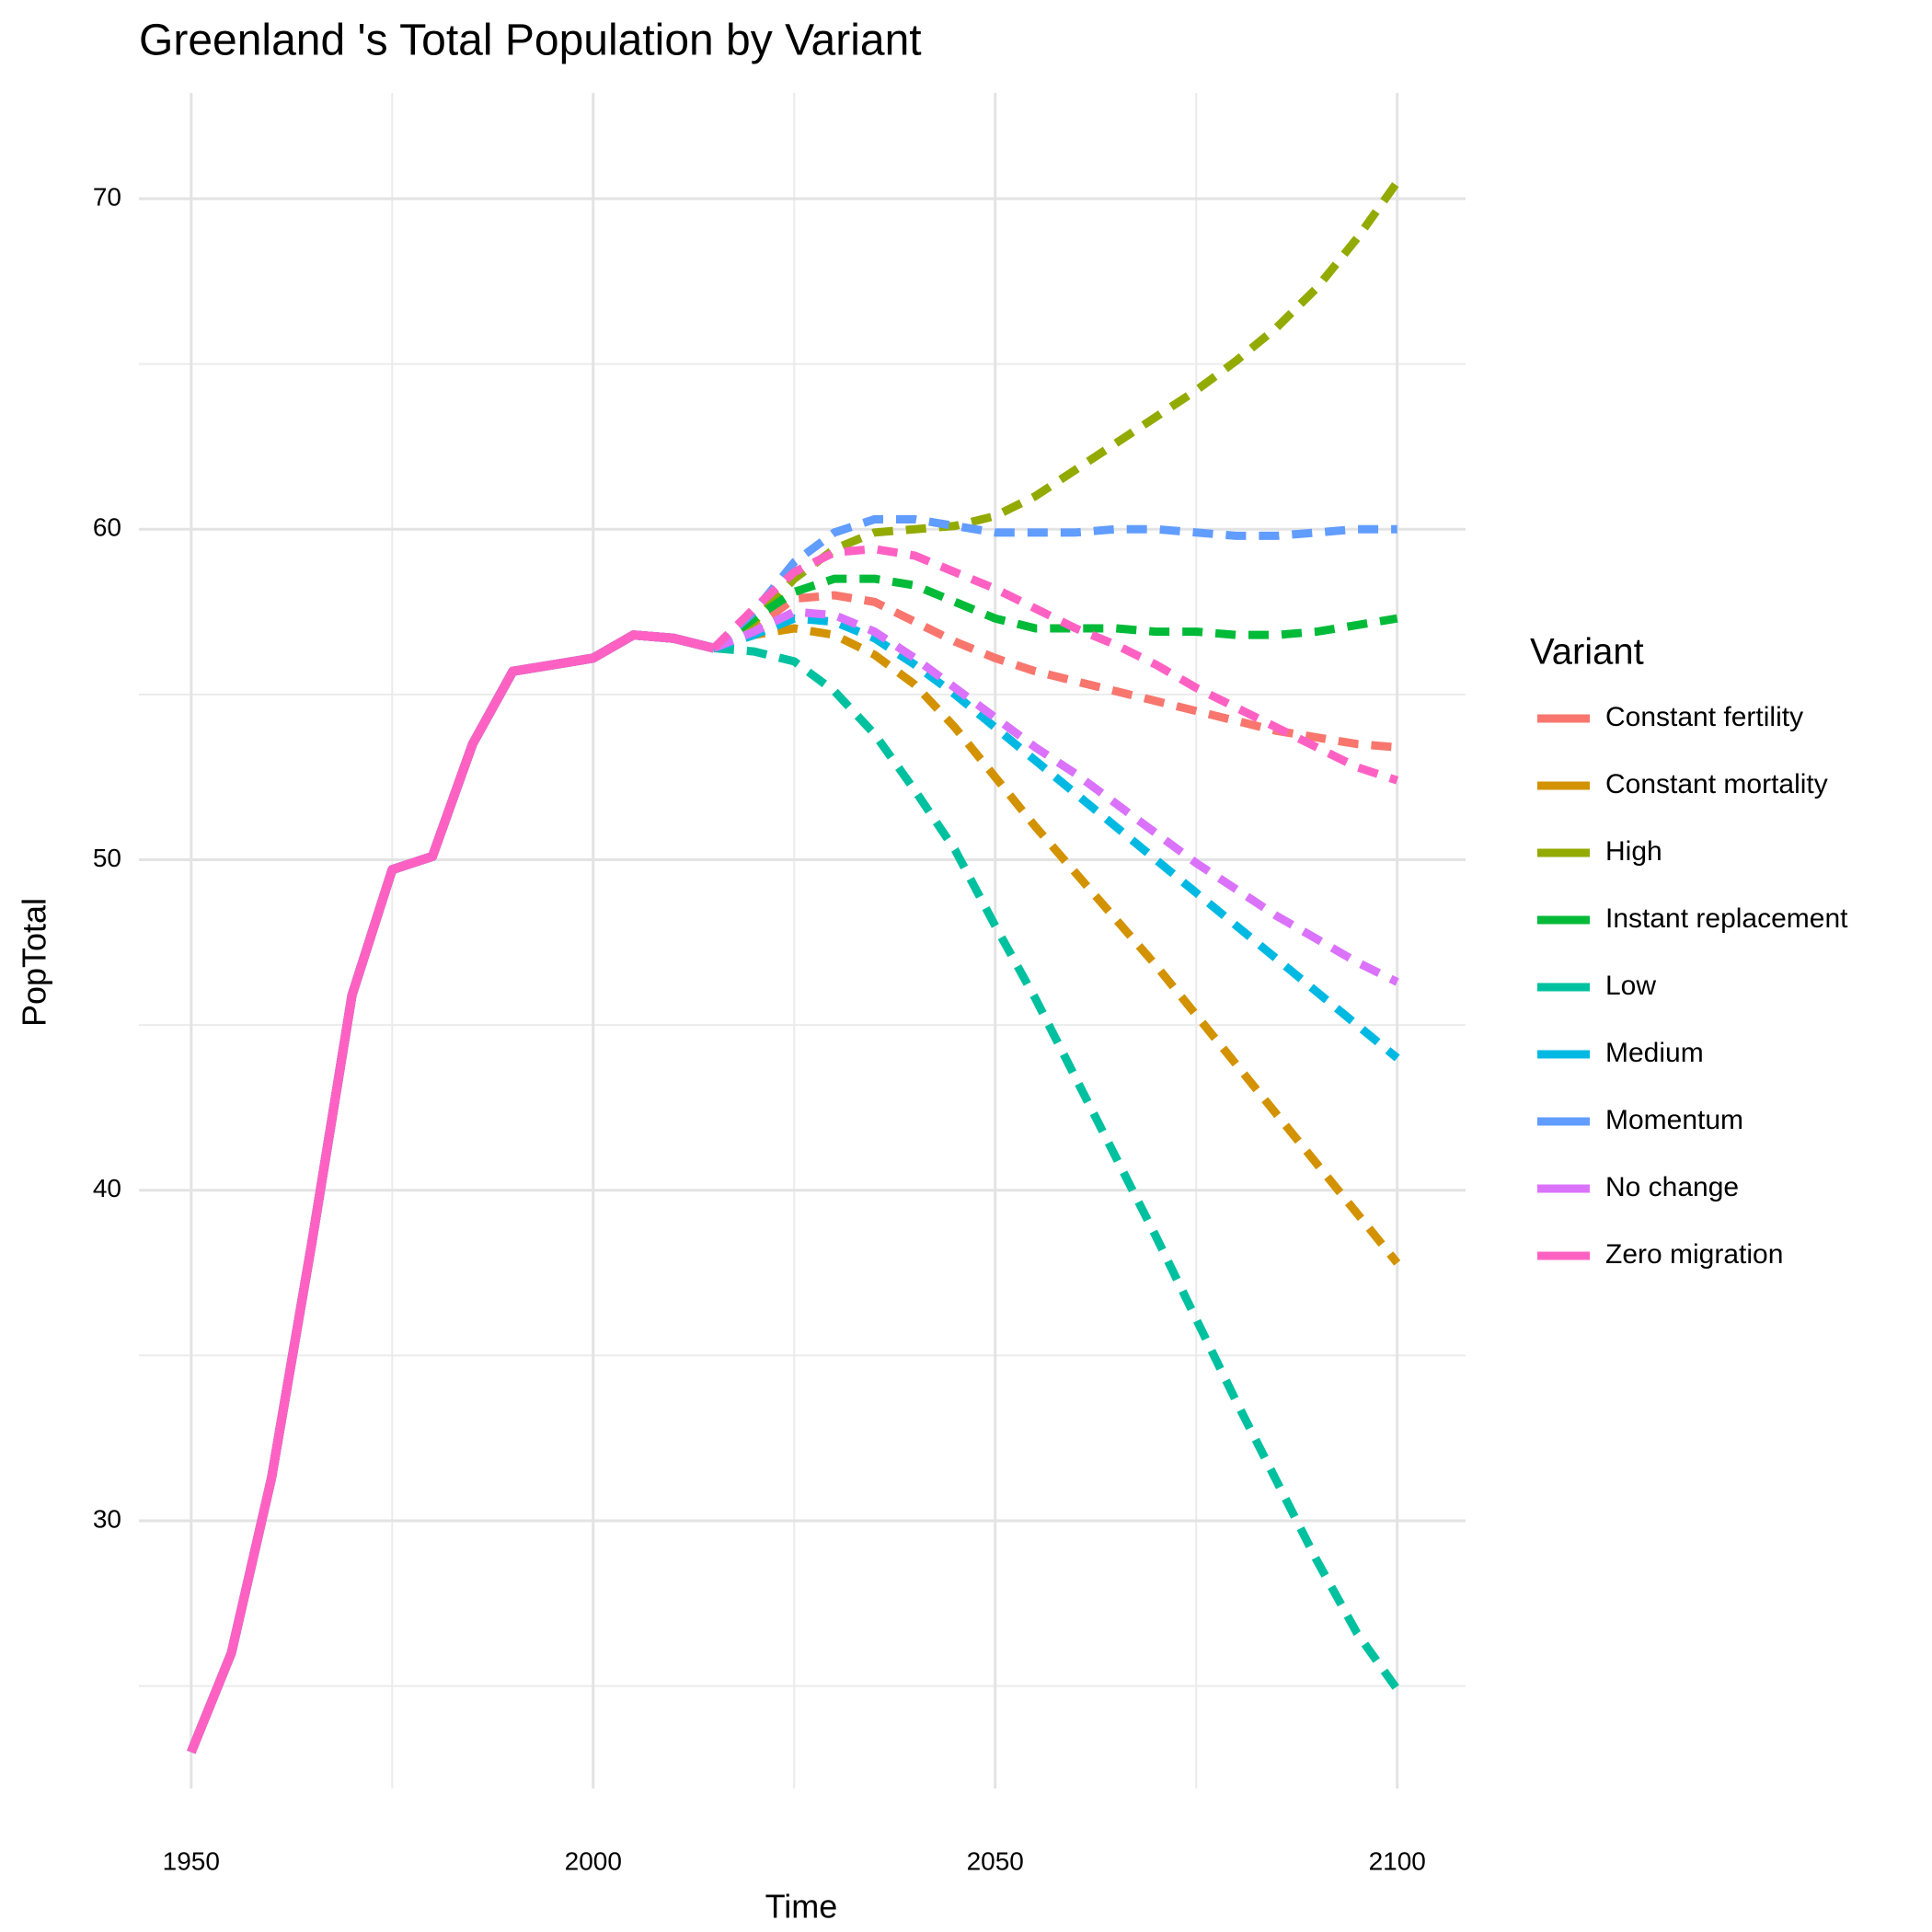 Image resolution: width=1932 pixels, height=1932 pixels. Describe the element at coordinates (1587, 652) in the screenshot. I see `legend-title: Variant` at that location.